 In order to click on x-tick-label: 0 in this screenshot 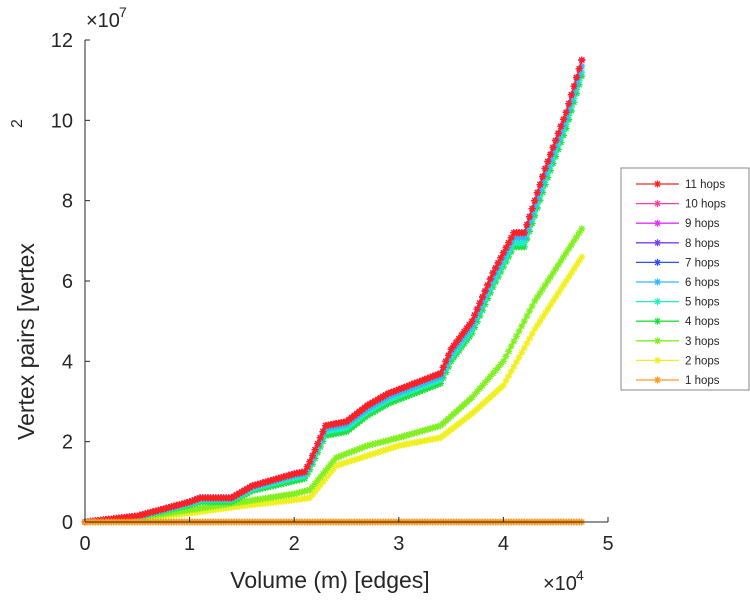, I will do `click(84, 544)`.